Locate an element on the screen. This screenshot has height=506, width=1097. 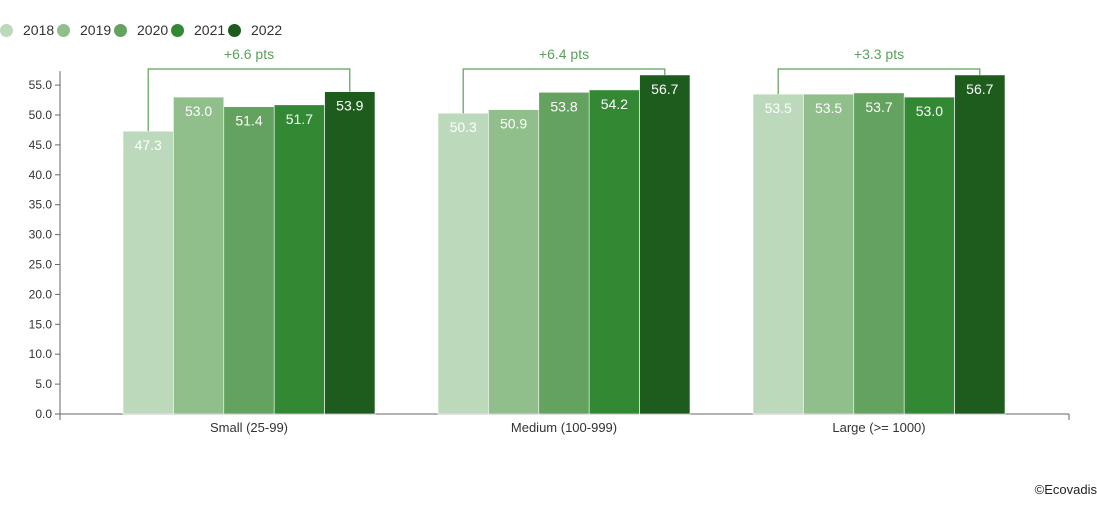
y-tick-label: 45.0 is located at coordinates (41, 145).